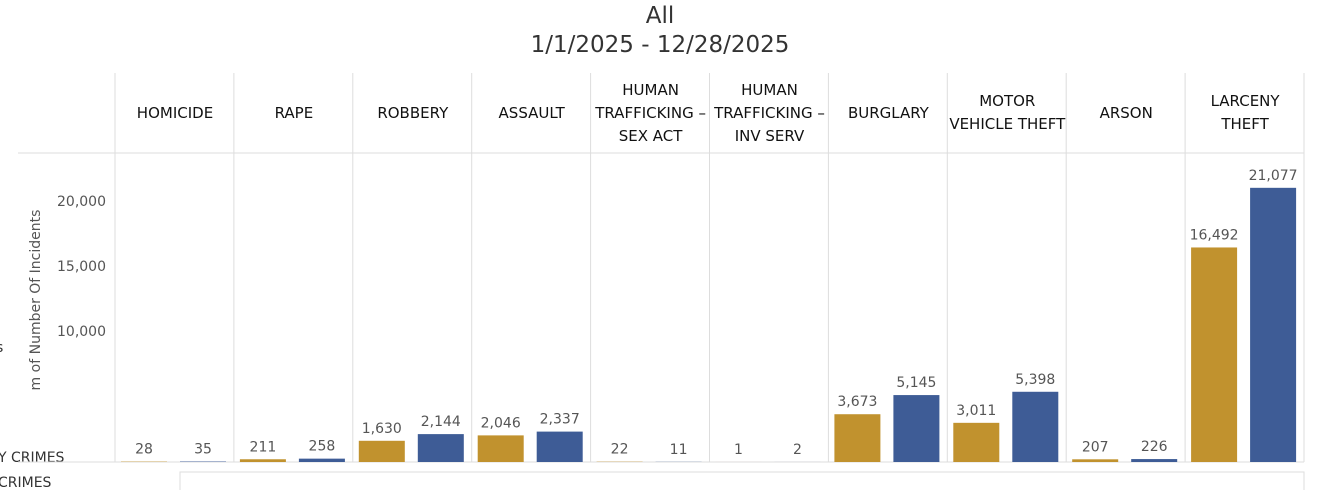  I want to click on category-header: HOMICIDE, so click(175, 113).